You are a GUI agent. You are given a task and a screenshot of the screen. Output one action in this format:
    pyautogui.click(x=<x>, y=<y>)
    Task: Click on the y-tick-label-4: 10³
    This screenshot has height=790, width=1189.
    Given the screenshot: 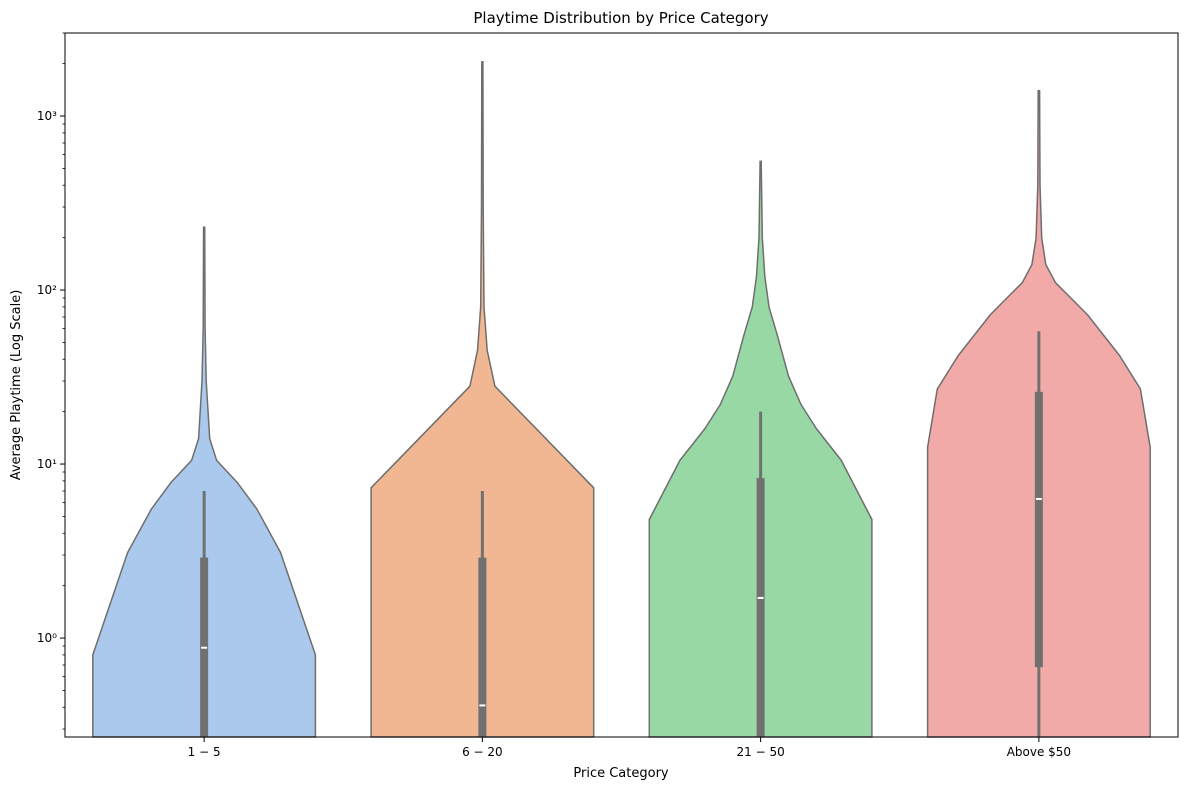 What is the action you would take?
    pyautogui.click(x=47, y=116)
    